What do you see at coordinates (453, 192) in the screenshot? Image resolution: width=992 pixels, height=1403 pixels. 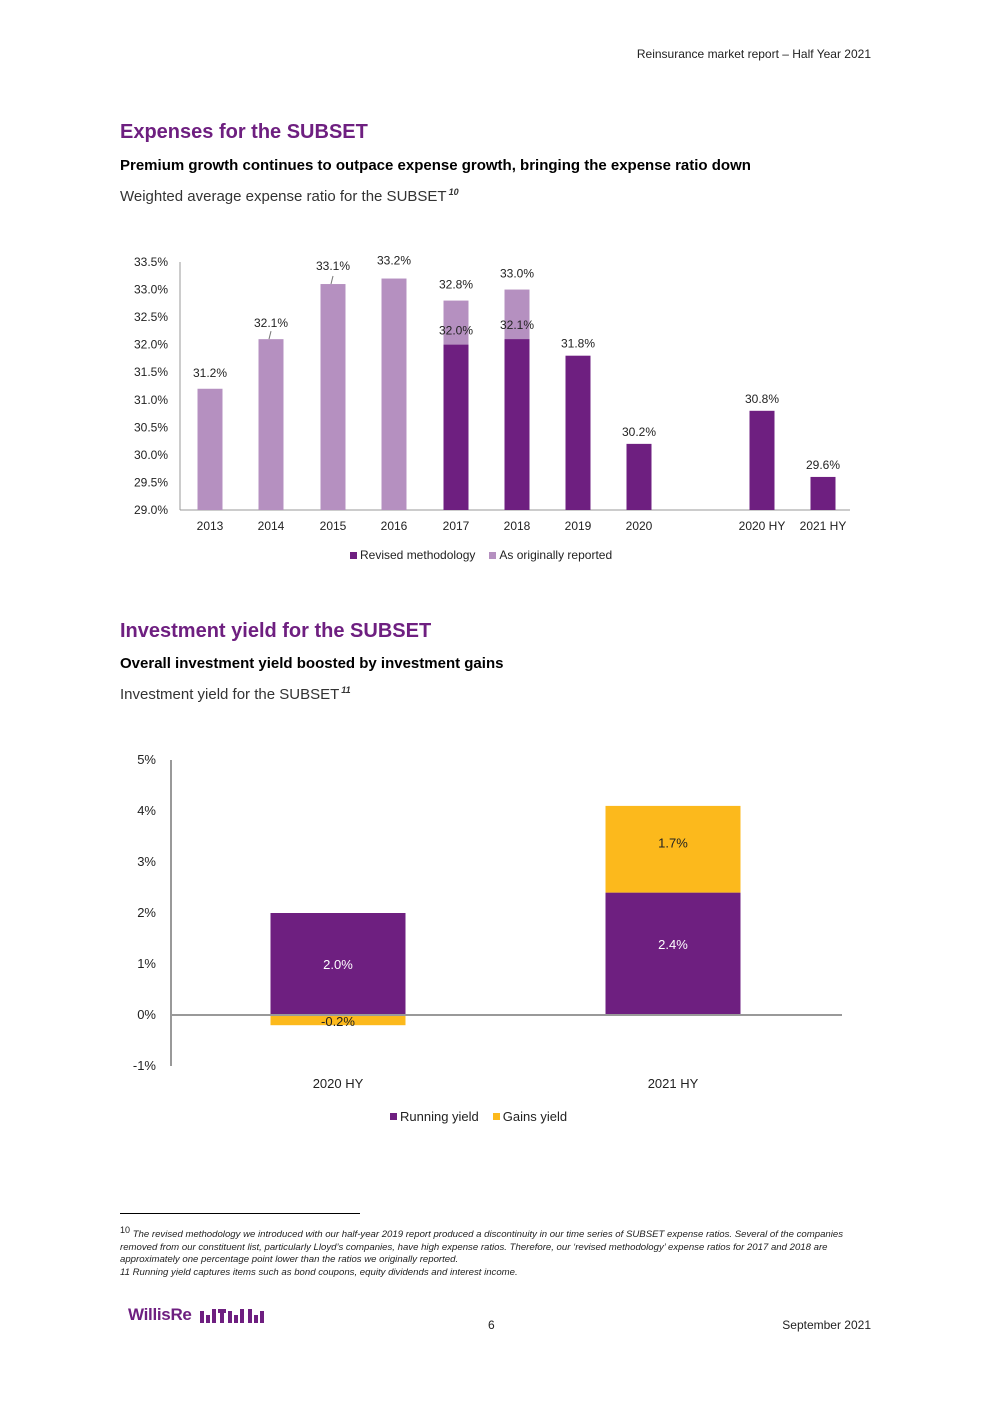 I see `footnote-ref-10: 10` at bounding box center [453, 192].